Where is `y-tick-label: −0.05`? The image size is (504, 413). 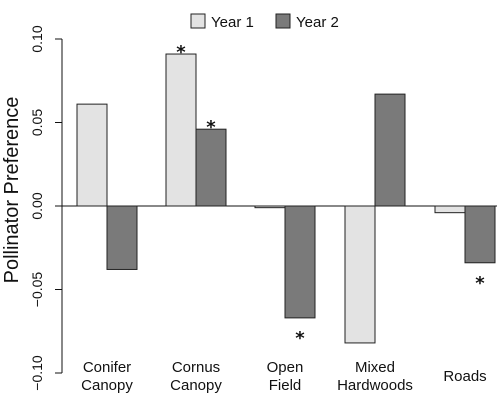 y-tick-label: −0.05 is located at coordinates (37, 290).